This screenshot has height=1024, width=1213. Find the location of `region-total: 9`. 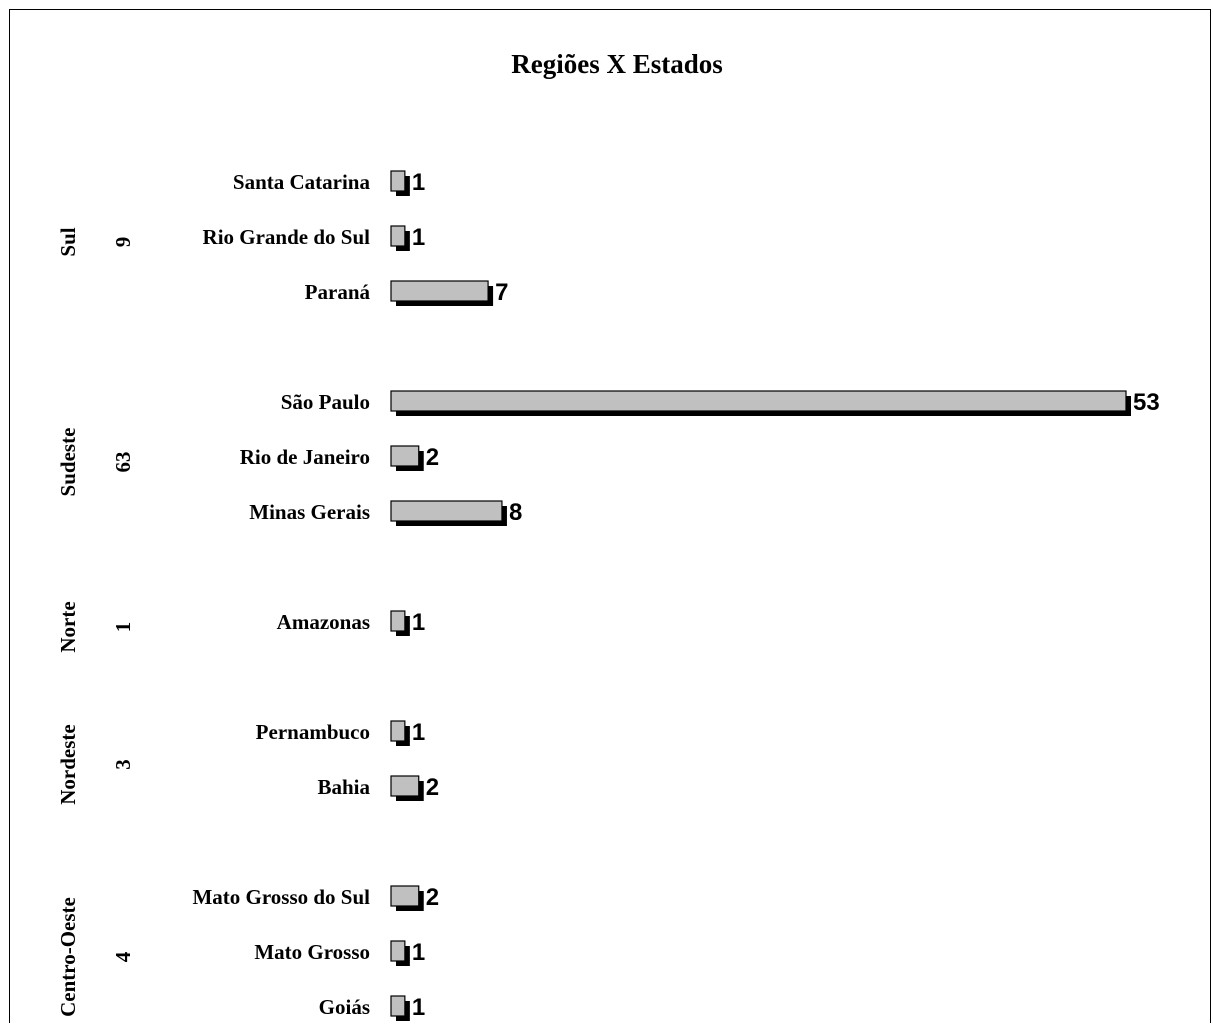

region-total: 9 is located at coordinates (123, 242).